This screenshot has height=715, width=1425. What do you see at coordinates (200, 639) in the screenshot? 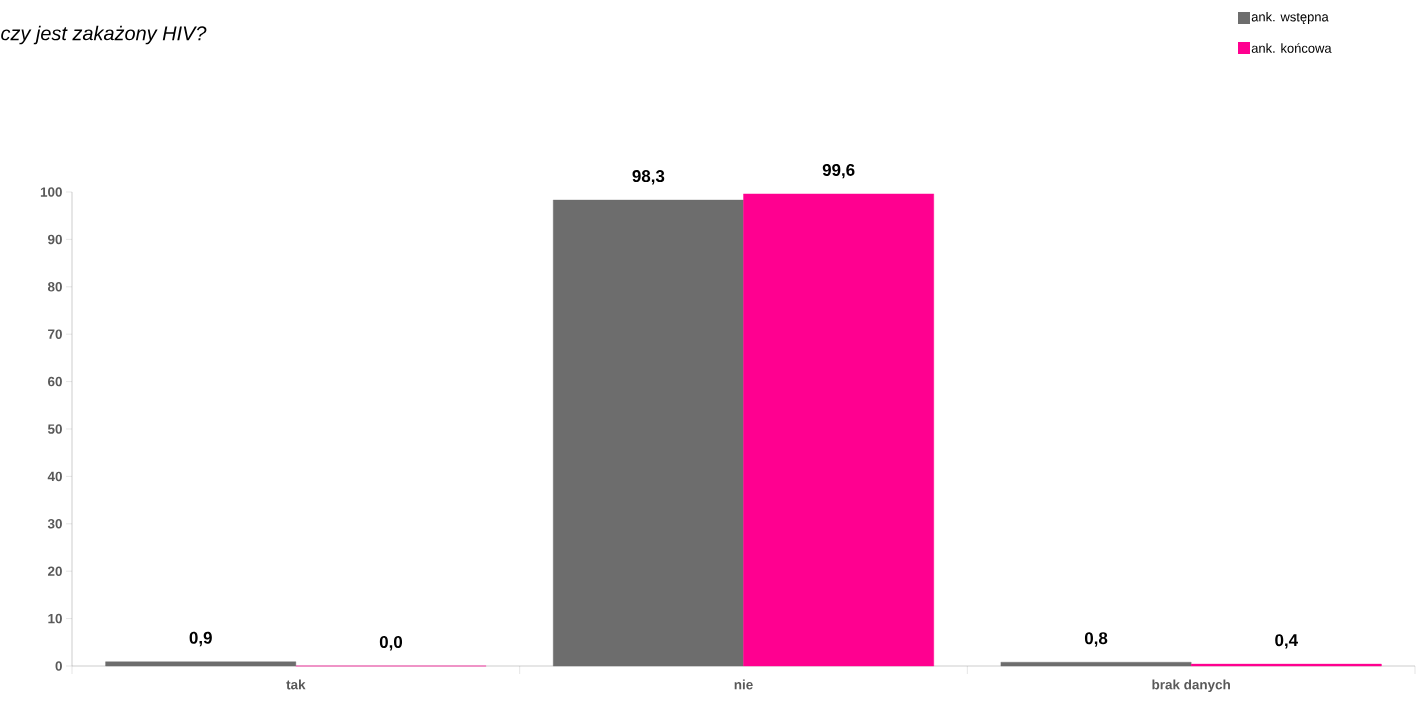
I see `data-label: 0,9` at bounding box center [200, 639].